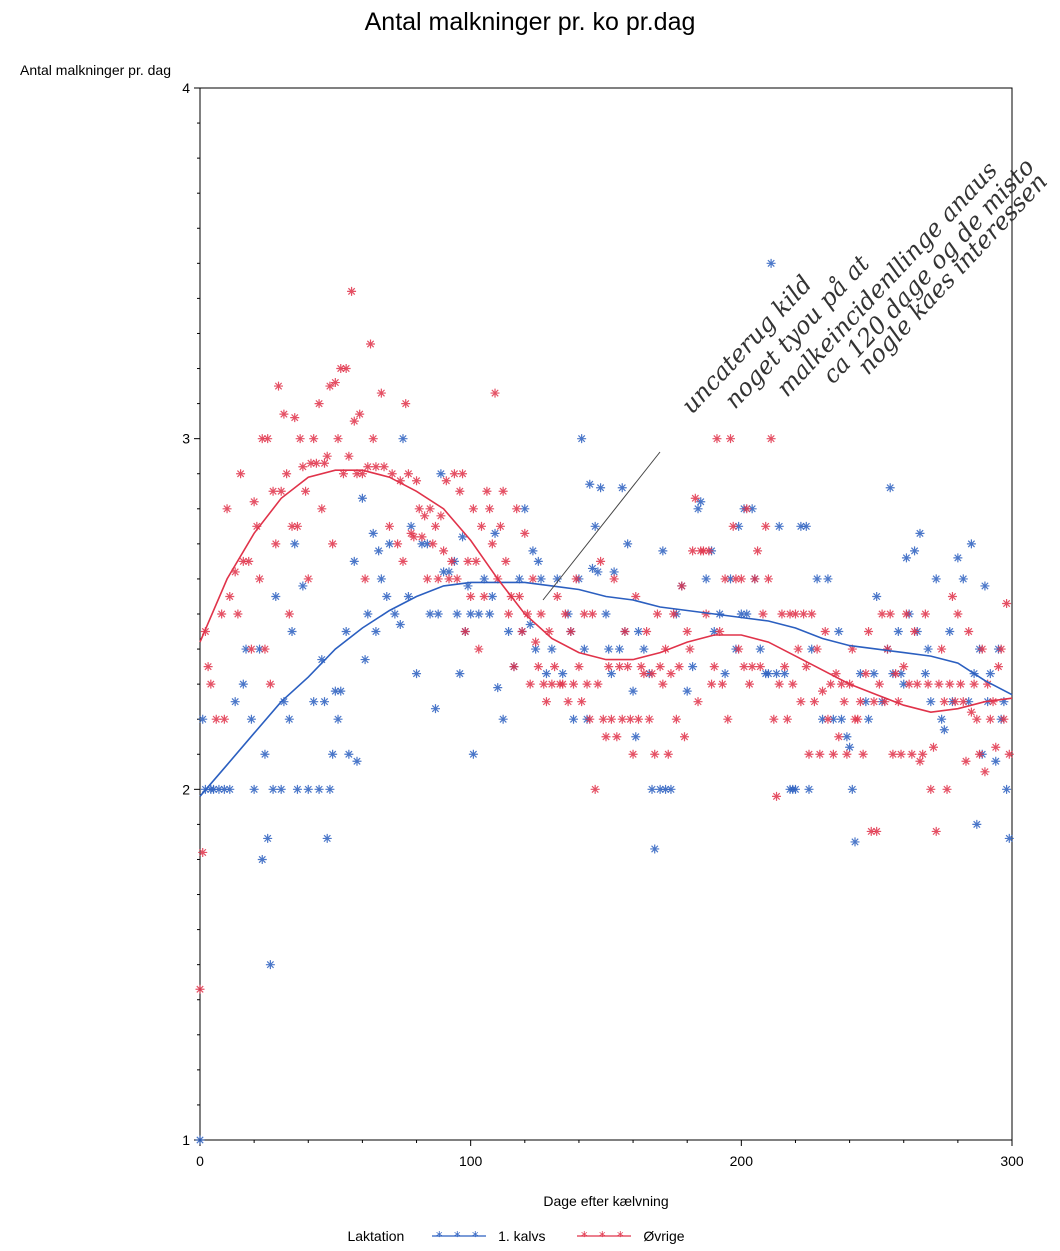  What do you see at coordinates (200, 1161) in the screenshot?
I see `x-tick-label: 0` at bounding box center [200, 1161].